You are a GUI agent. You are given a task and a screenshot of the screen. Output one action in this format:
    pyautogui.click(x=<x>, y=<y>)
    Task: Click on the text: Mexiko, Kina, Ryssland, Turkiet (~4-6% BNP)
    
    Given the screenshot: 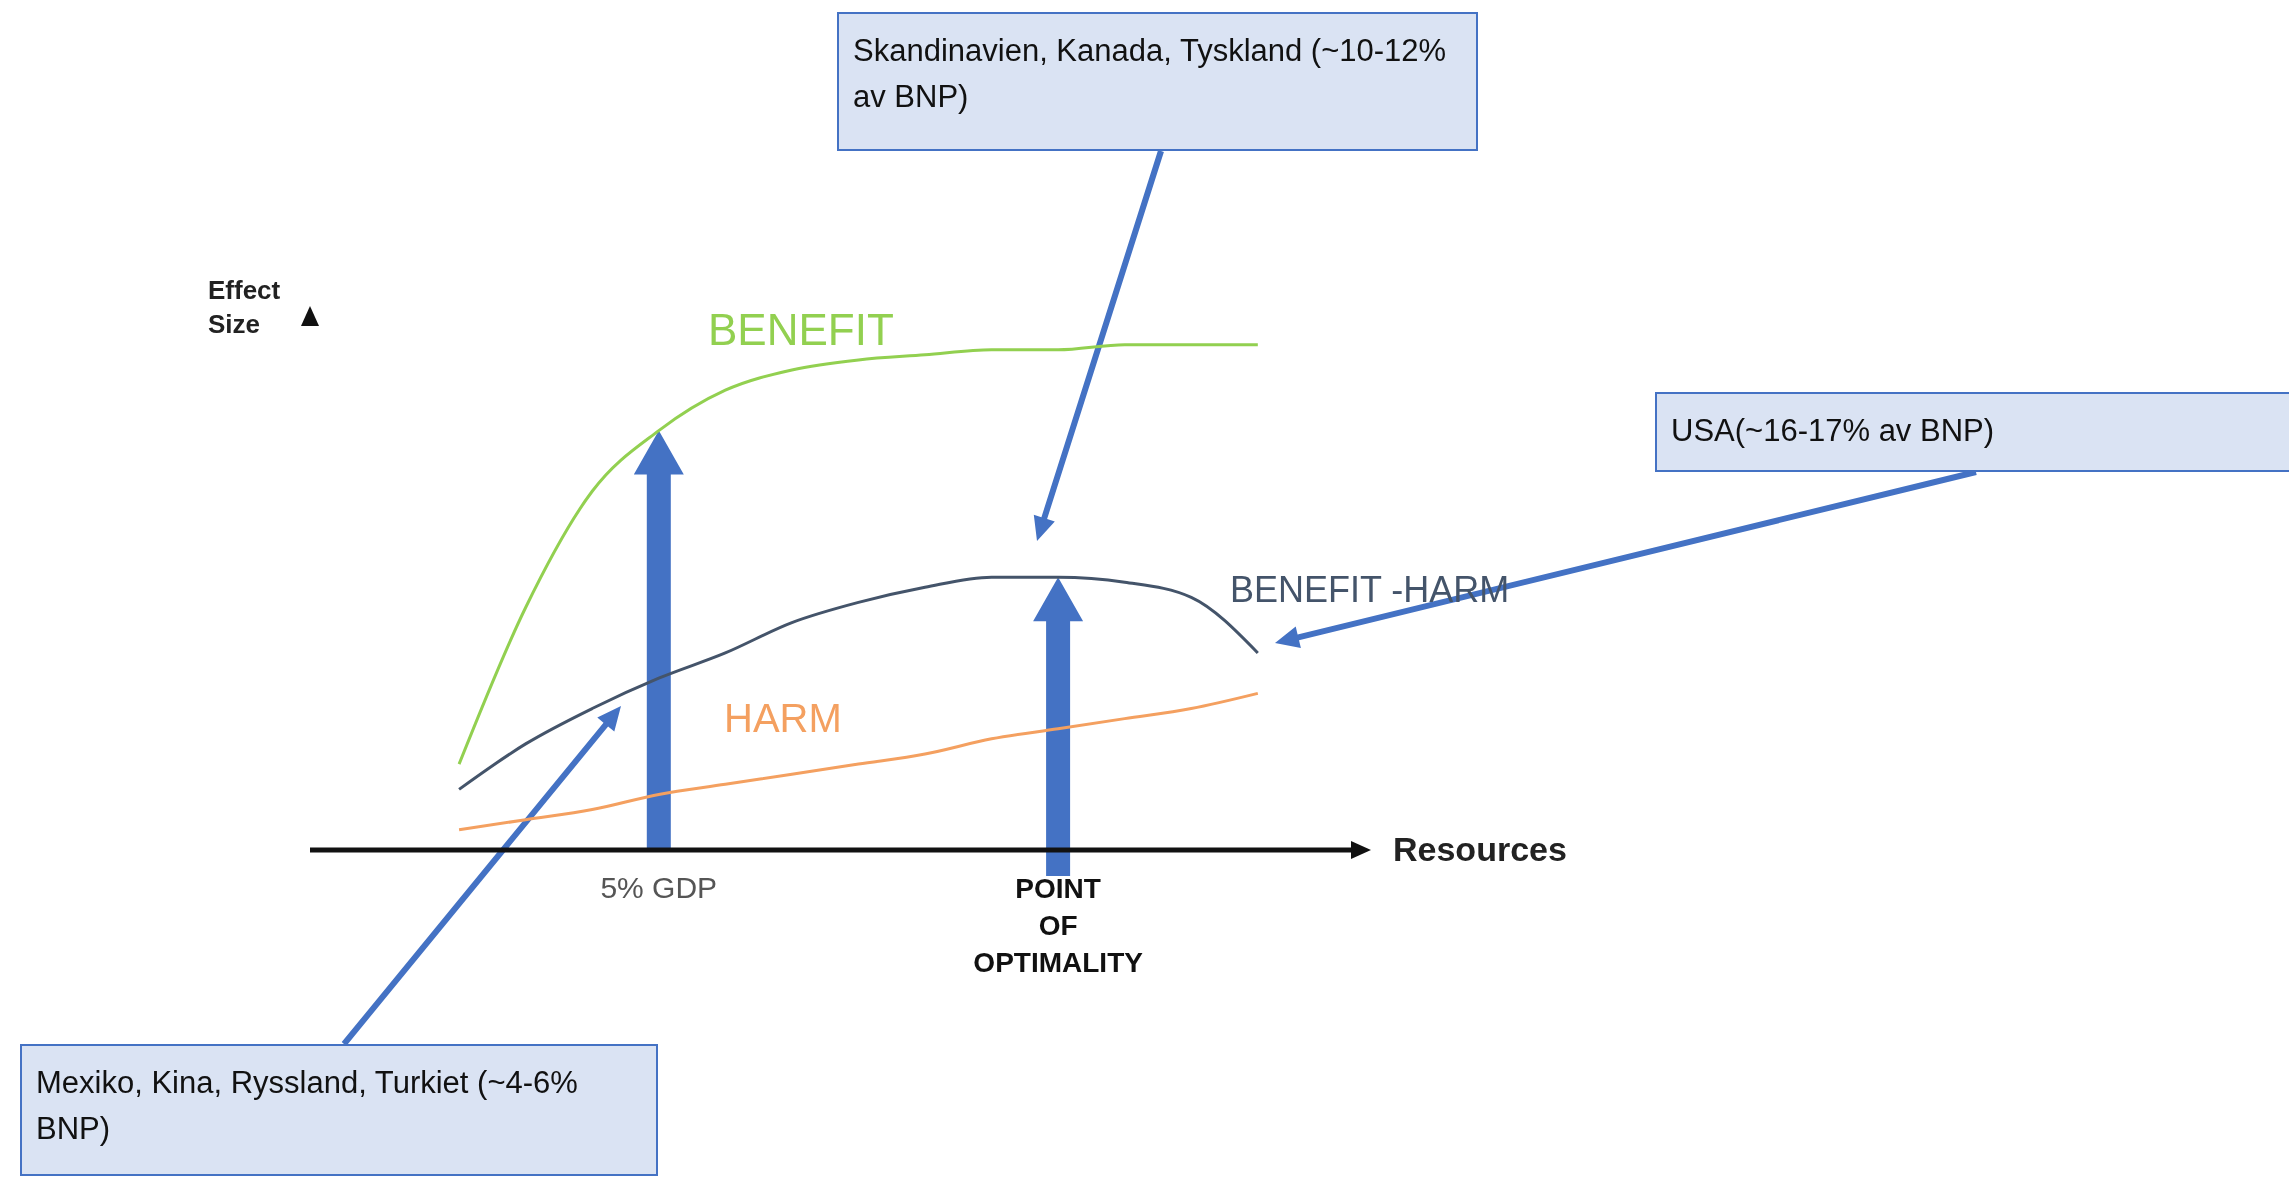 What is the action you would take?
    pyautogui.click(x=339, y=1110)
    